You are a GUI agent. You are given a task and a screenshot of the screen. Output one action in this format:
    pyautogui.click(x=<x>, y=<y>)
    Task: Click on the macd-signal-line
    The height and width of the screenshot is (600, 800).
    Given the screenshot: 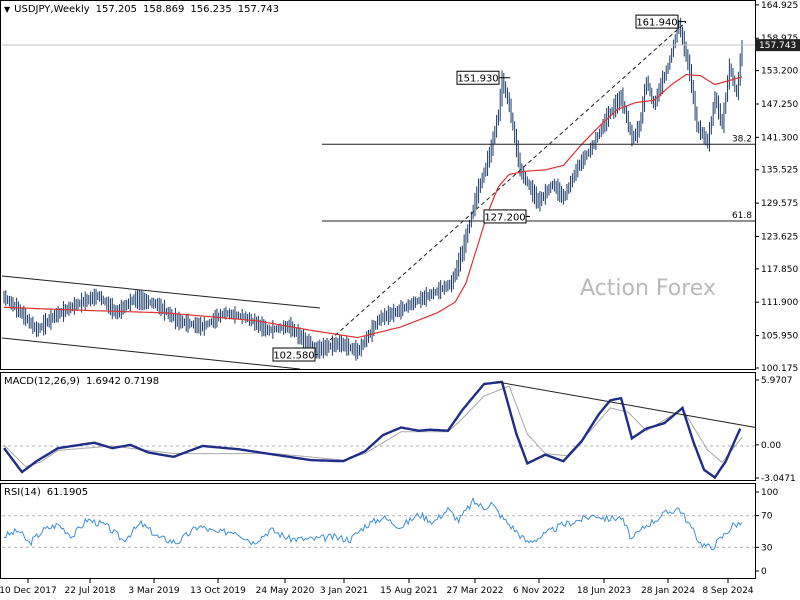 What is the action you would take?
    pyautogui.click(x=373, y=426)
    